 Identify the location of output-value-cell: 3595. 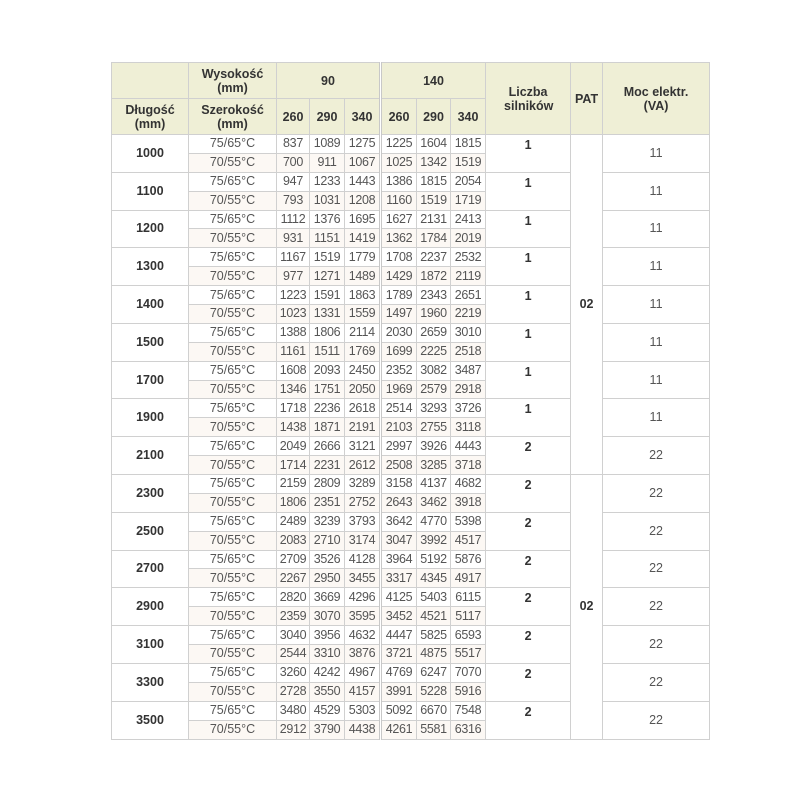
(362, 616).